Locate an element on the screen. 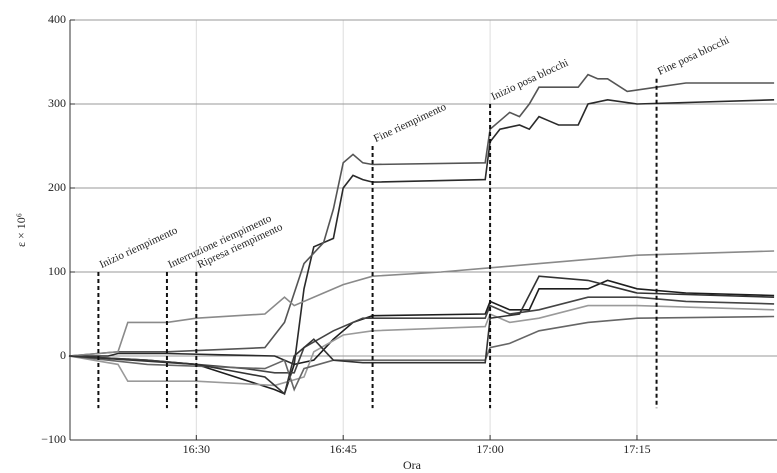 The width and height of the screenshot is (777, 473). annotation-label: Fine posa blocchi is located at coordinates (693, 56).